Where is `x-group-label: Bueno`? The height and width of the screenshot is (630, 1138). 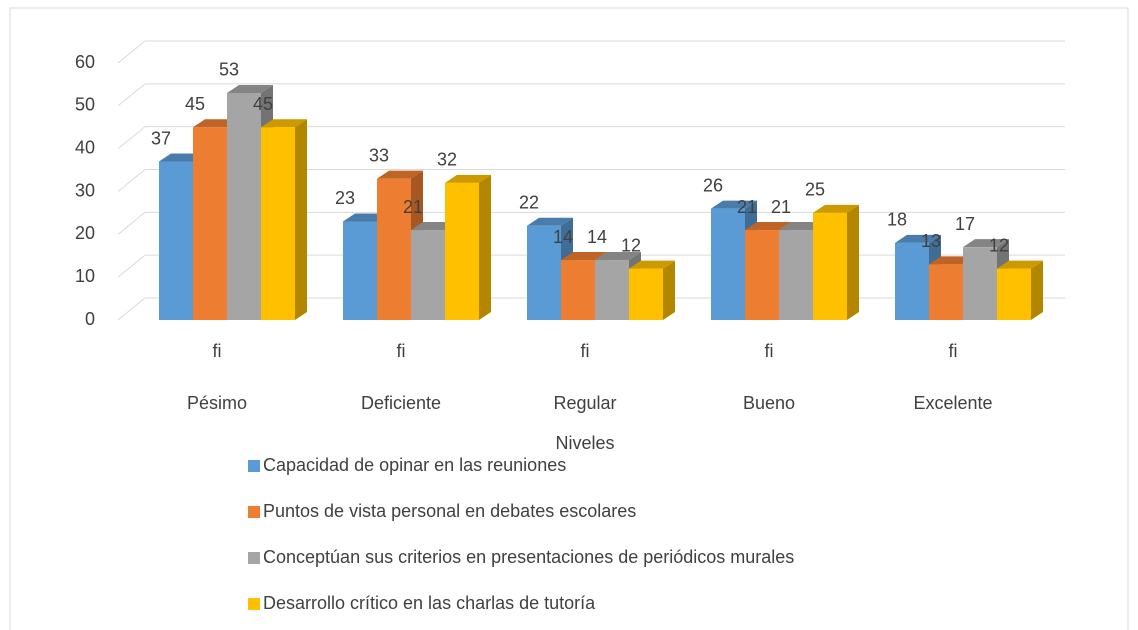
x-group-label: Bueno is located at coordinates (769, 403).